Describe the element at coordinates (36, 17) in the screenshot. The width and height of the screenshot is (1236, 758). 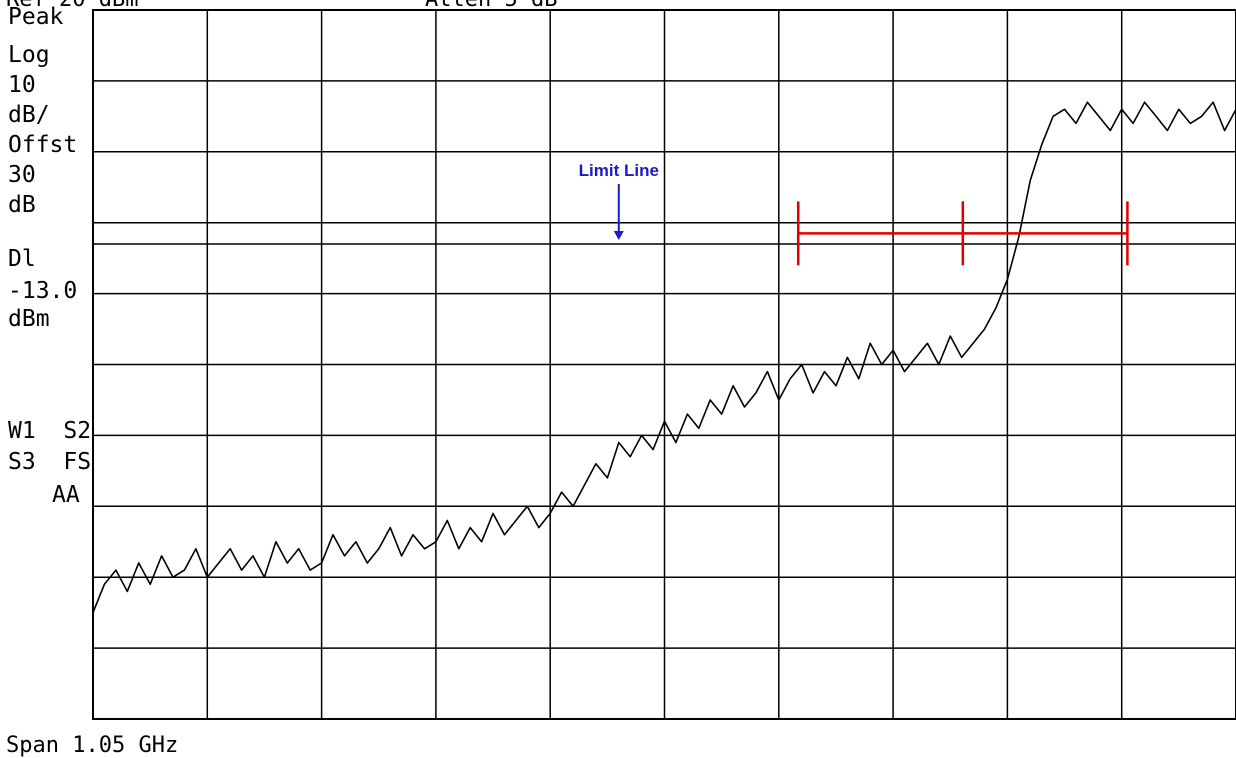
I see `detector-label: Peak` at that location.